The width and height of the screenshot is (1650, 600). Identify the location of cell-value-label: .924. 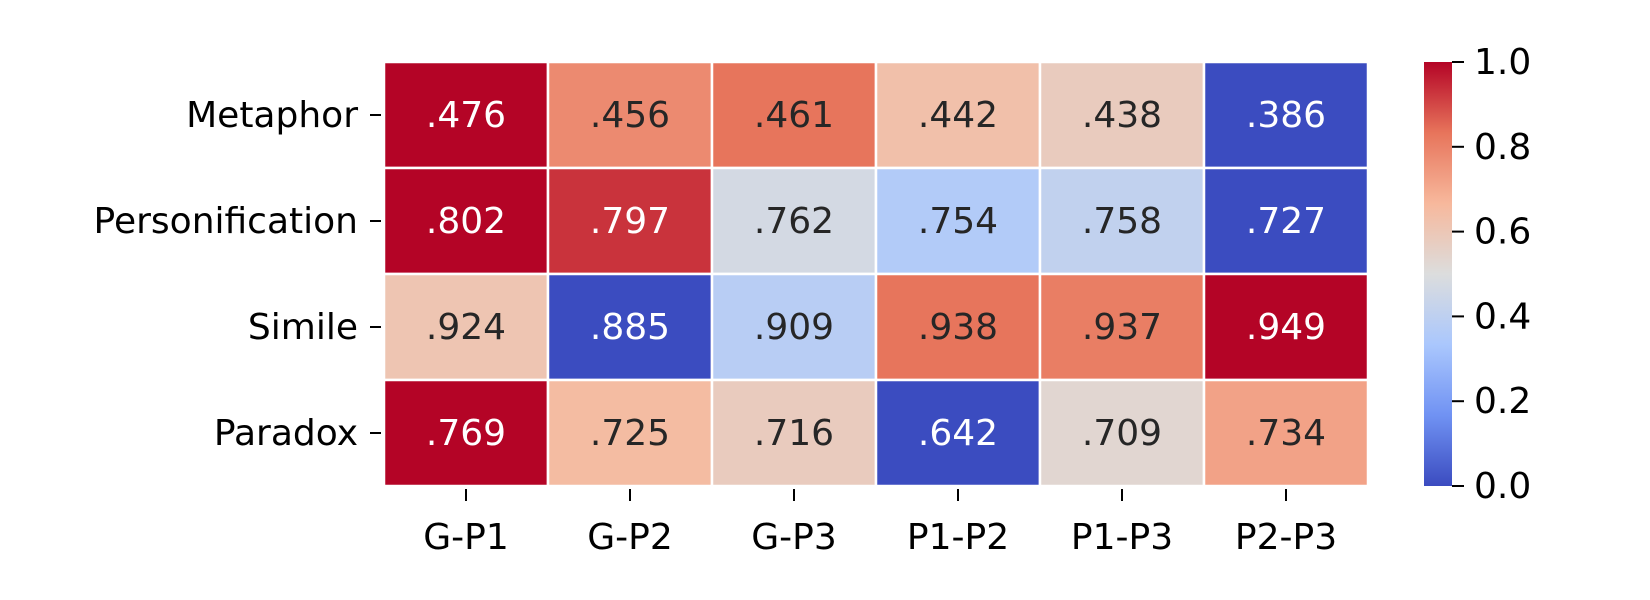
(466, 327).